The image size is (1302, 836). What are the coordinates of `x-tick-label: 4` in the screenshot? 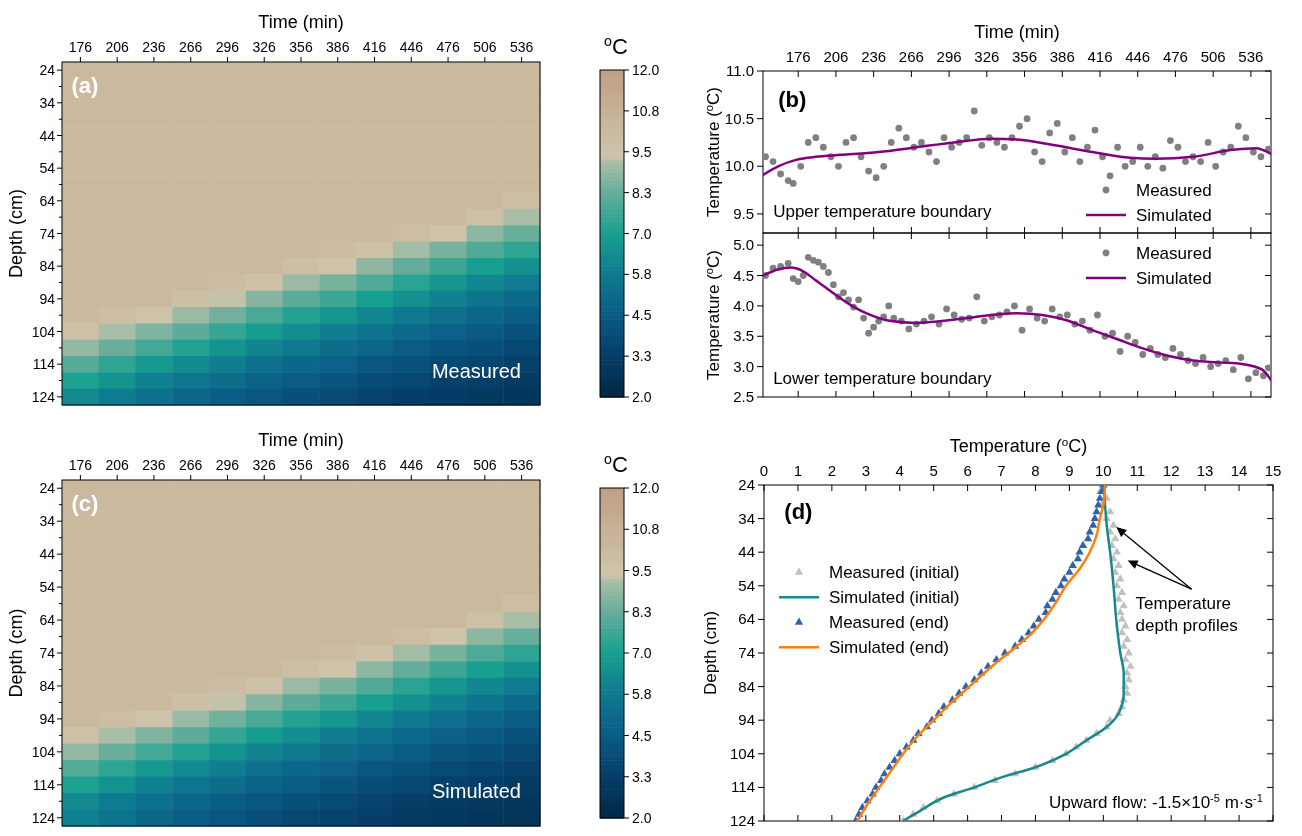 It's located at (899, 470).